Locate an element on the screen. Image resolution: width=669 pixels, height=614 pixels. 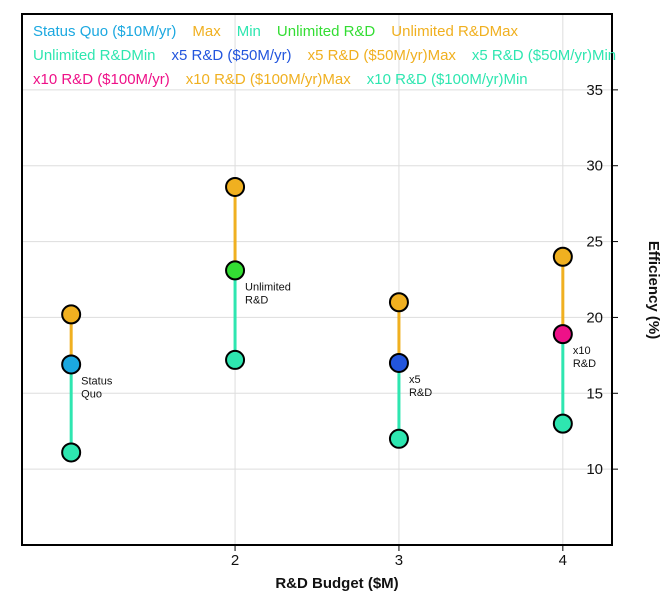
legend-entry: Unlimited R&D is located at coordinates (326, 31).